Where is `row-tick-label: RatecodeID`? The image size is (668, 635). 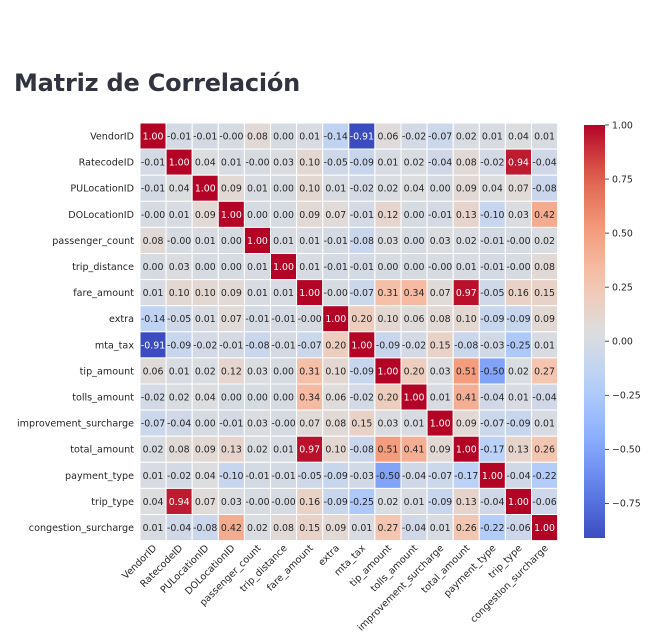
row-tick-label: RatecodeID is located at coordinates (106, 163).